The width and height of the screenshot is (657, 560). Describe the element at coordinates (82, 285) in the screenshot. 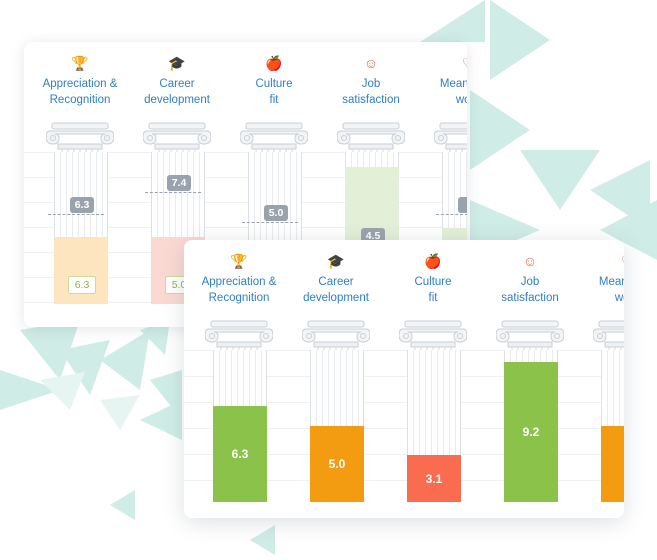

I see `current-value-box: 6.3` at that location.